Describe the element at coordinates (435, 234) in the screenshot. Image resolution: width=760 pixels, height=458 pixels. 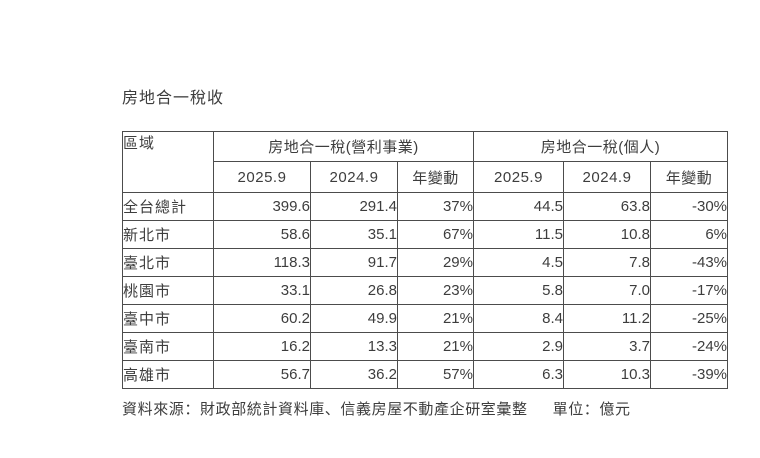
I see `value-cell: 67%` at that location.